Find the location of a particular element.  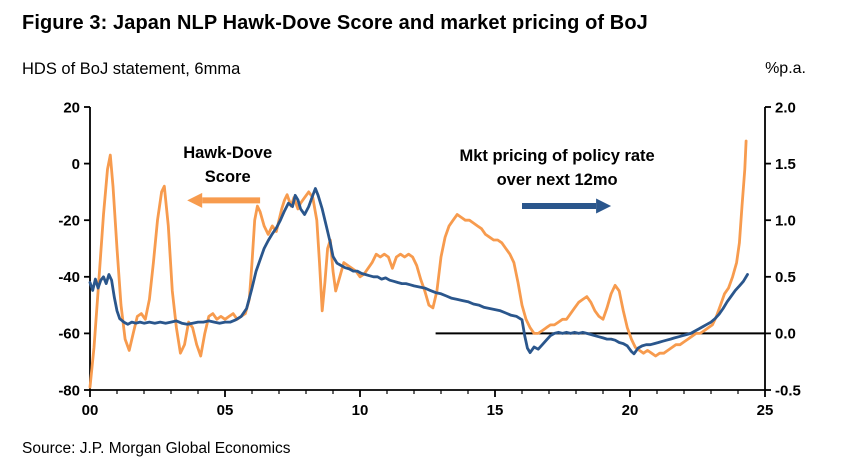

right-axis-title: %p.a. is located at coordinates (785, 68).